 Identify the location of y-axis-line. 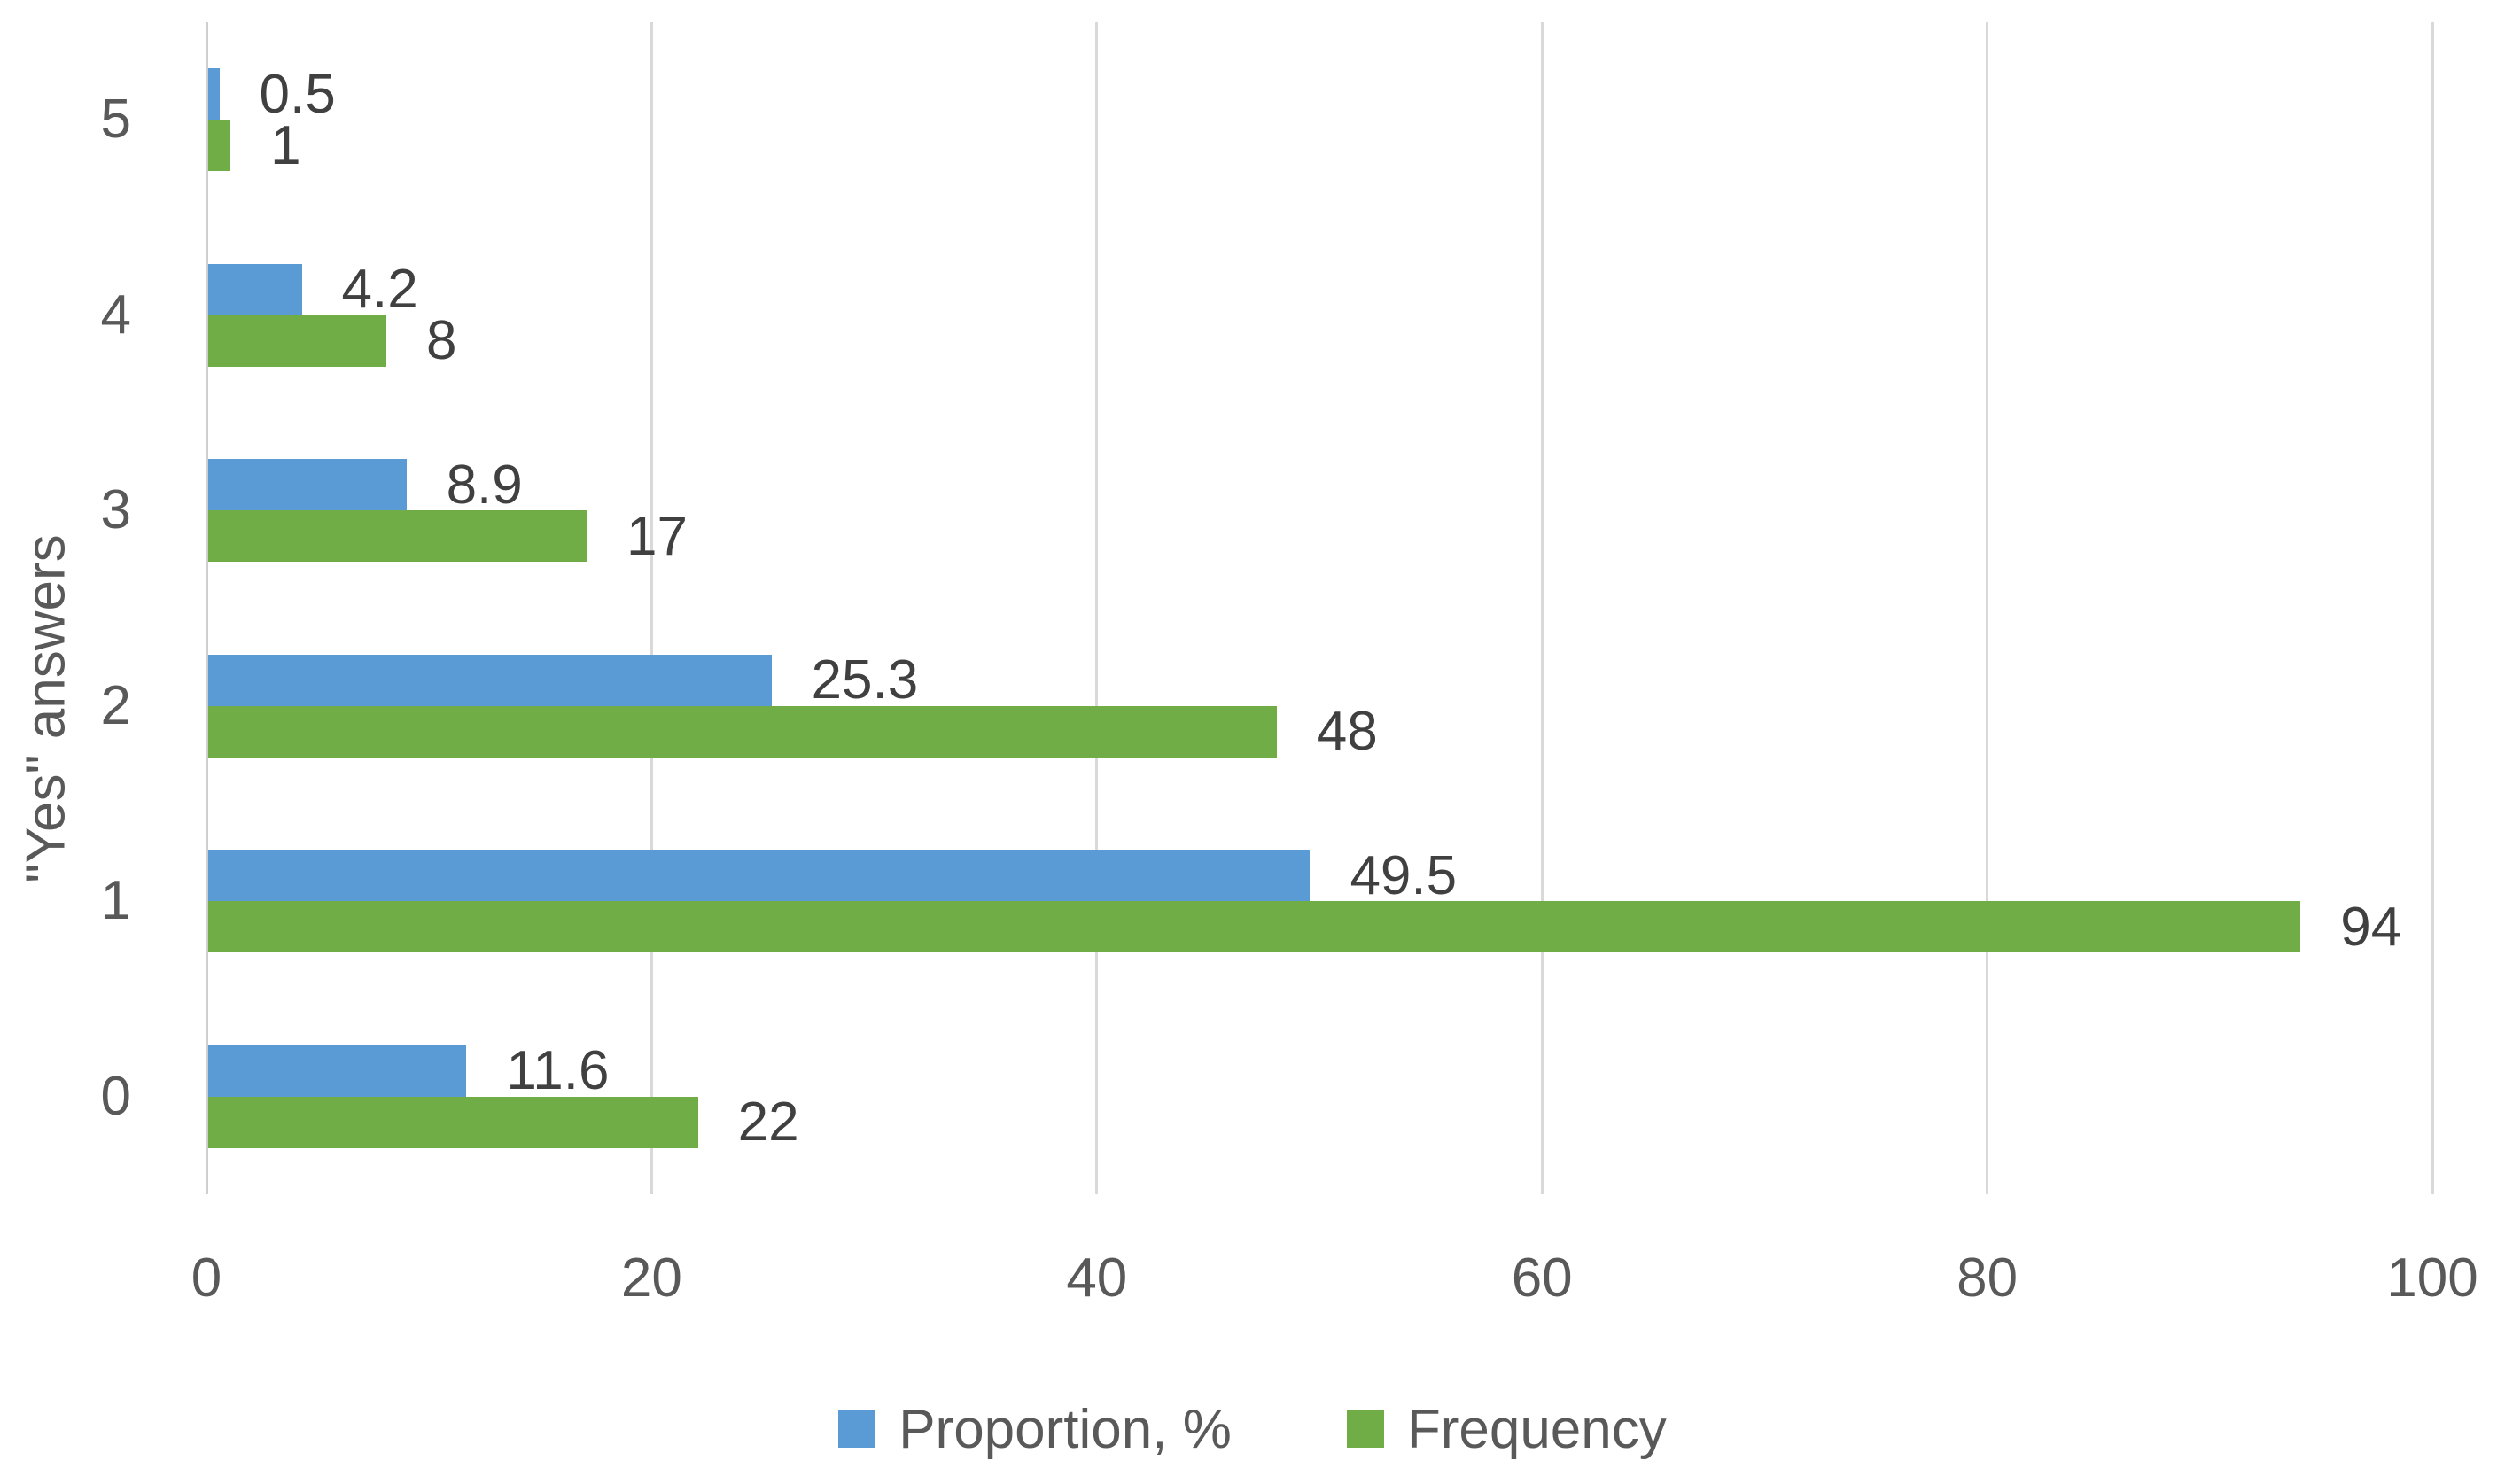
(207, 608).